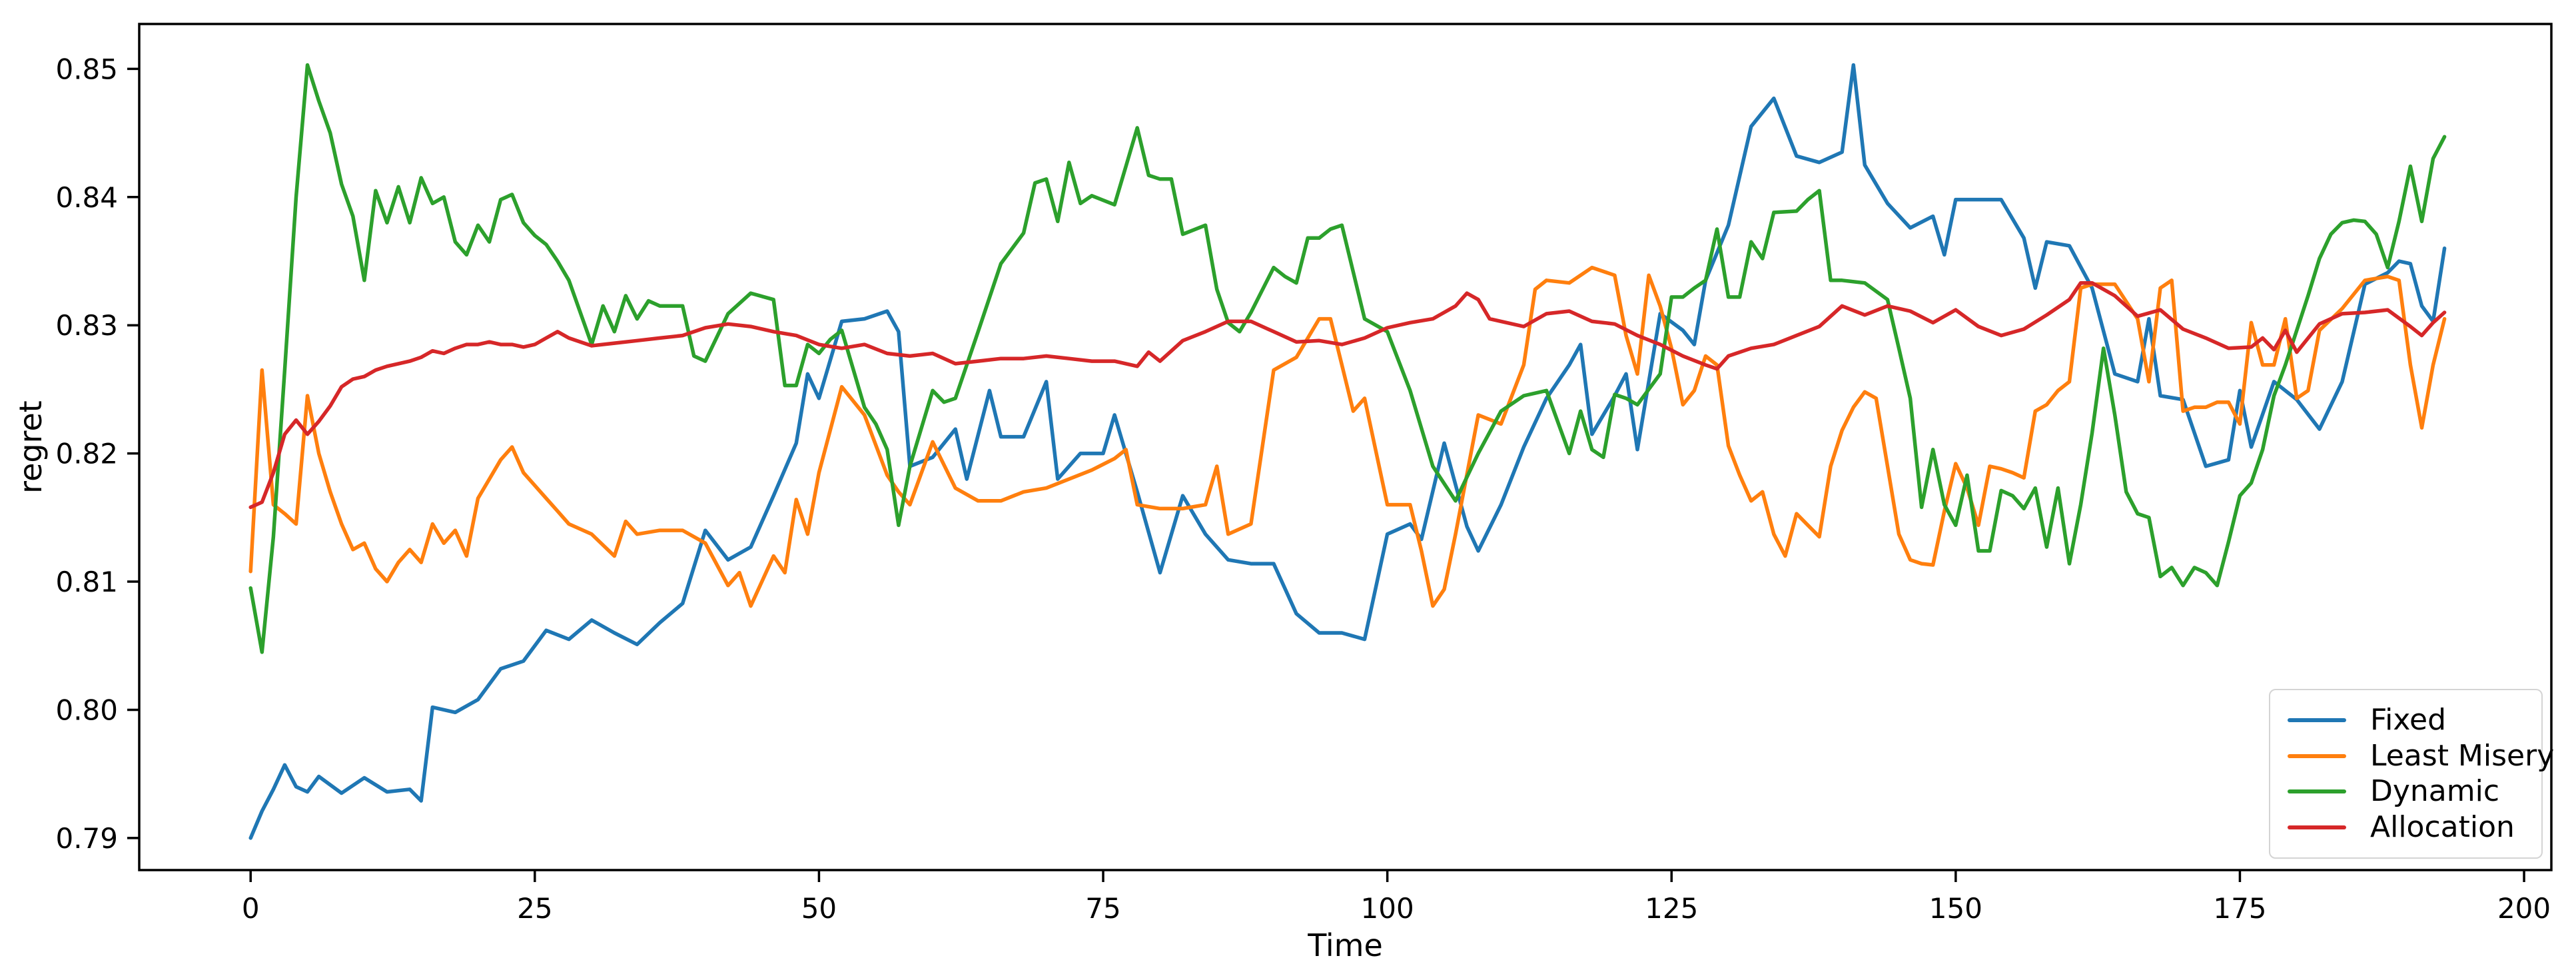 This screenshot has height=978, width=2576. Describe the element at coordinates (2317, 791) in the screenshot. I see `legend-line-swatch-dynamic` at that location.